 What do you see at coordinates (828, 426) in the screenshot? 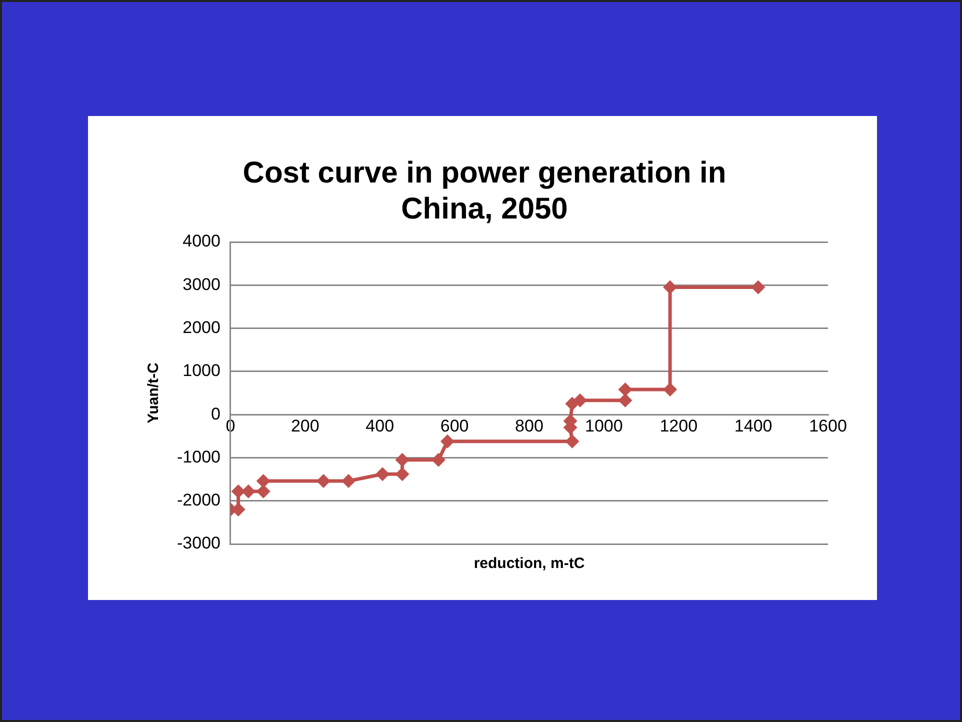
I see `x-tick-label: 1600` at bounding box center [828, 426].